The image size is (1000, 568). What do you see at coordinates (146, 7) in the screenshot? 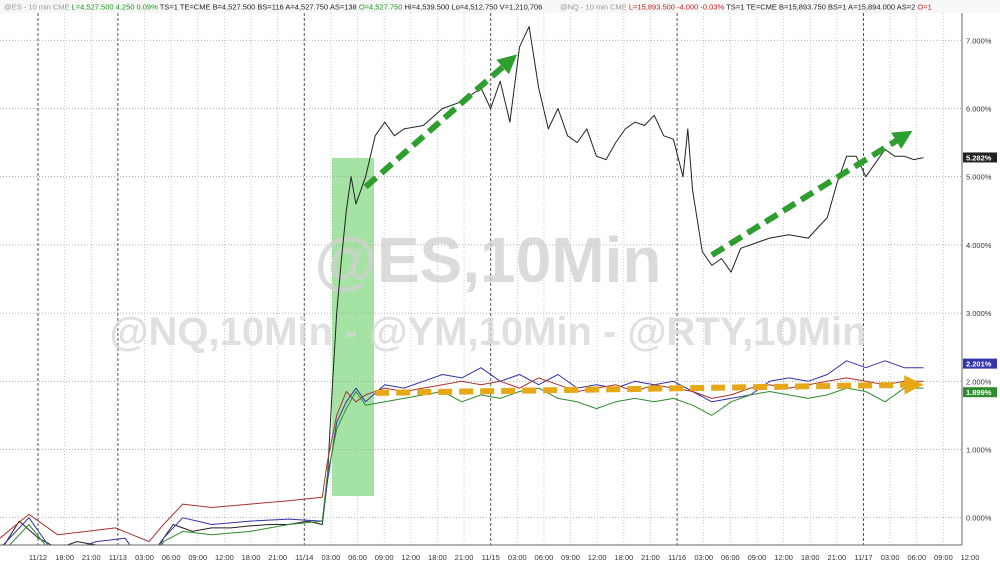
I see `left-field: 0.09%` at bounding box center [146, 7].